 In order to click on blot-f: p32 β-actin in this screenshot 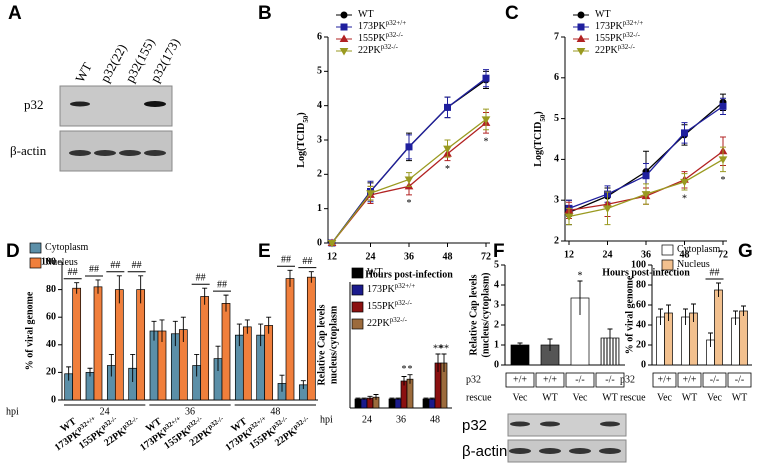, I will do `click(544, 438)`.